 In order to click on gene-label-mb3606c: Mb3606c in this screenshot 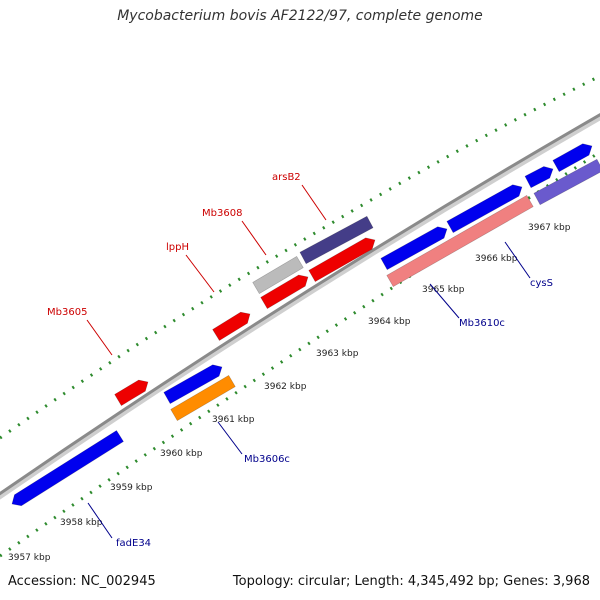, I will do `click(267, 459)`.